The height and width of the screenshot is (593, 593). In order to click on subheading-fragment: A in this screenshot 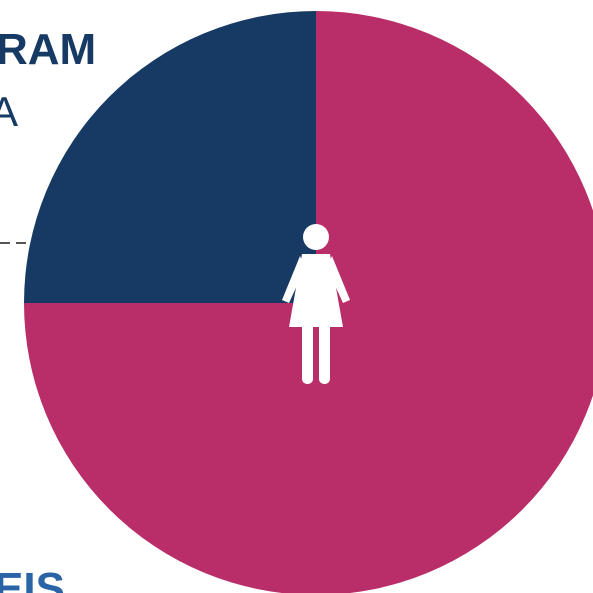, I will do `click(9, 111)`.